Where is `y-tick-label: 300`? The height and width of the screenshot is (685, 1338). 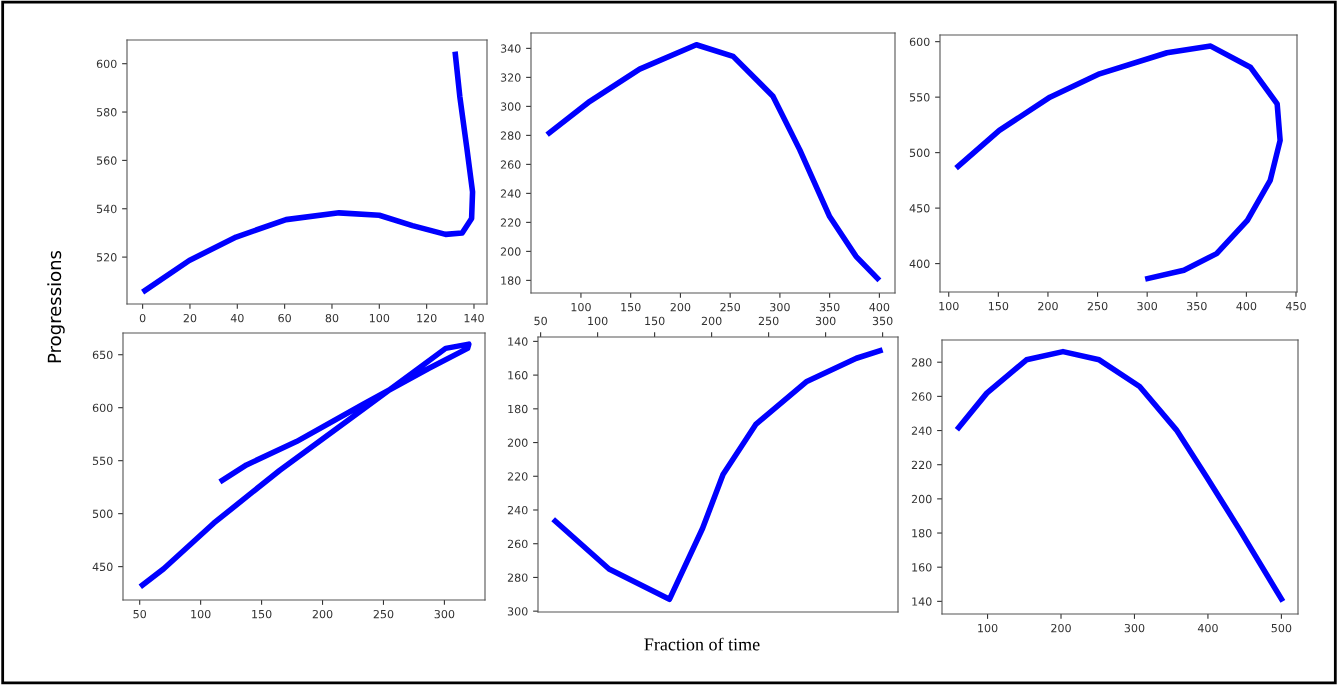
y-tick-label: 300 is located at coordinates (510, 106).